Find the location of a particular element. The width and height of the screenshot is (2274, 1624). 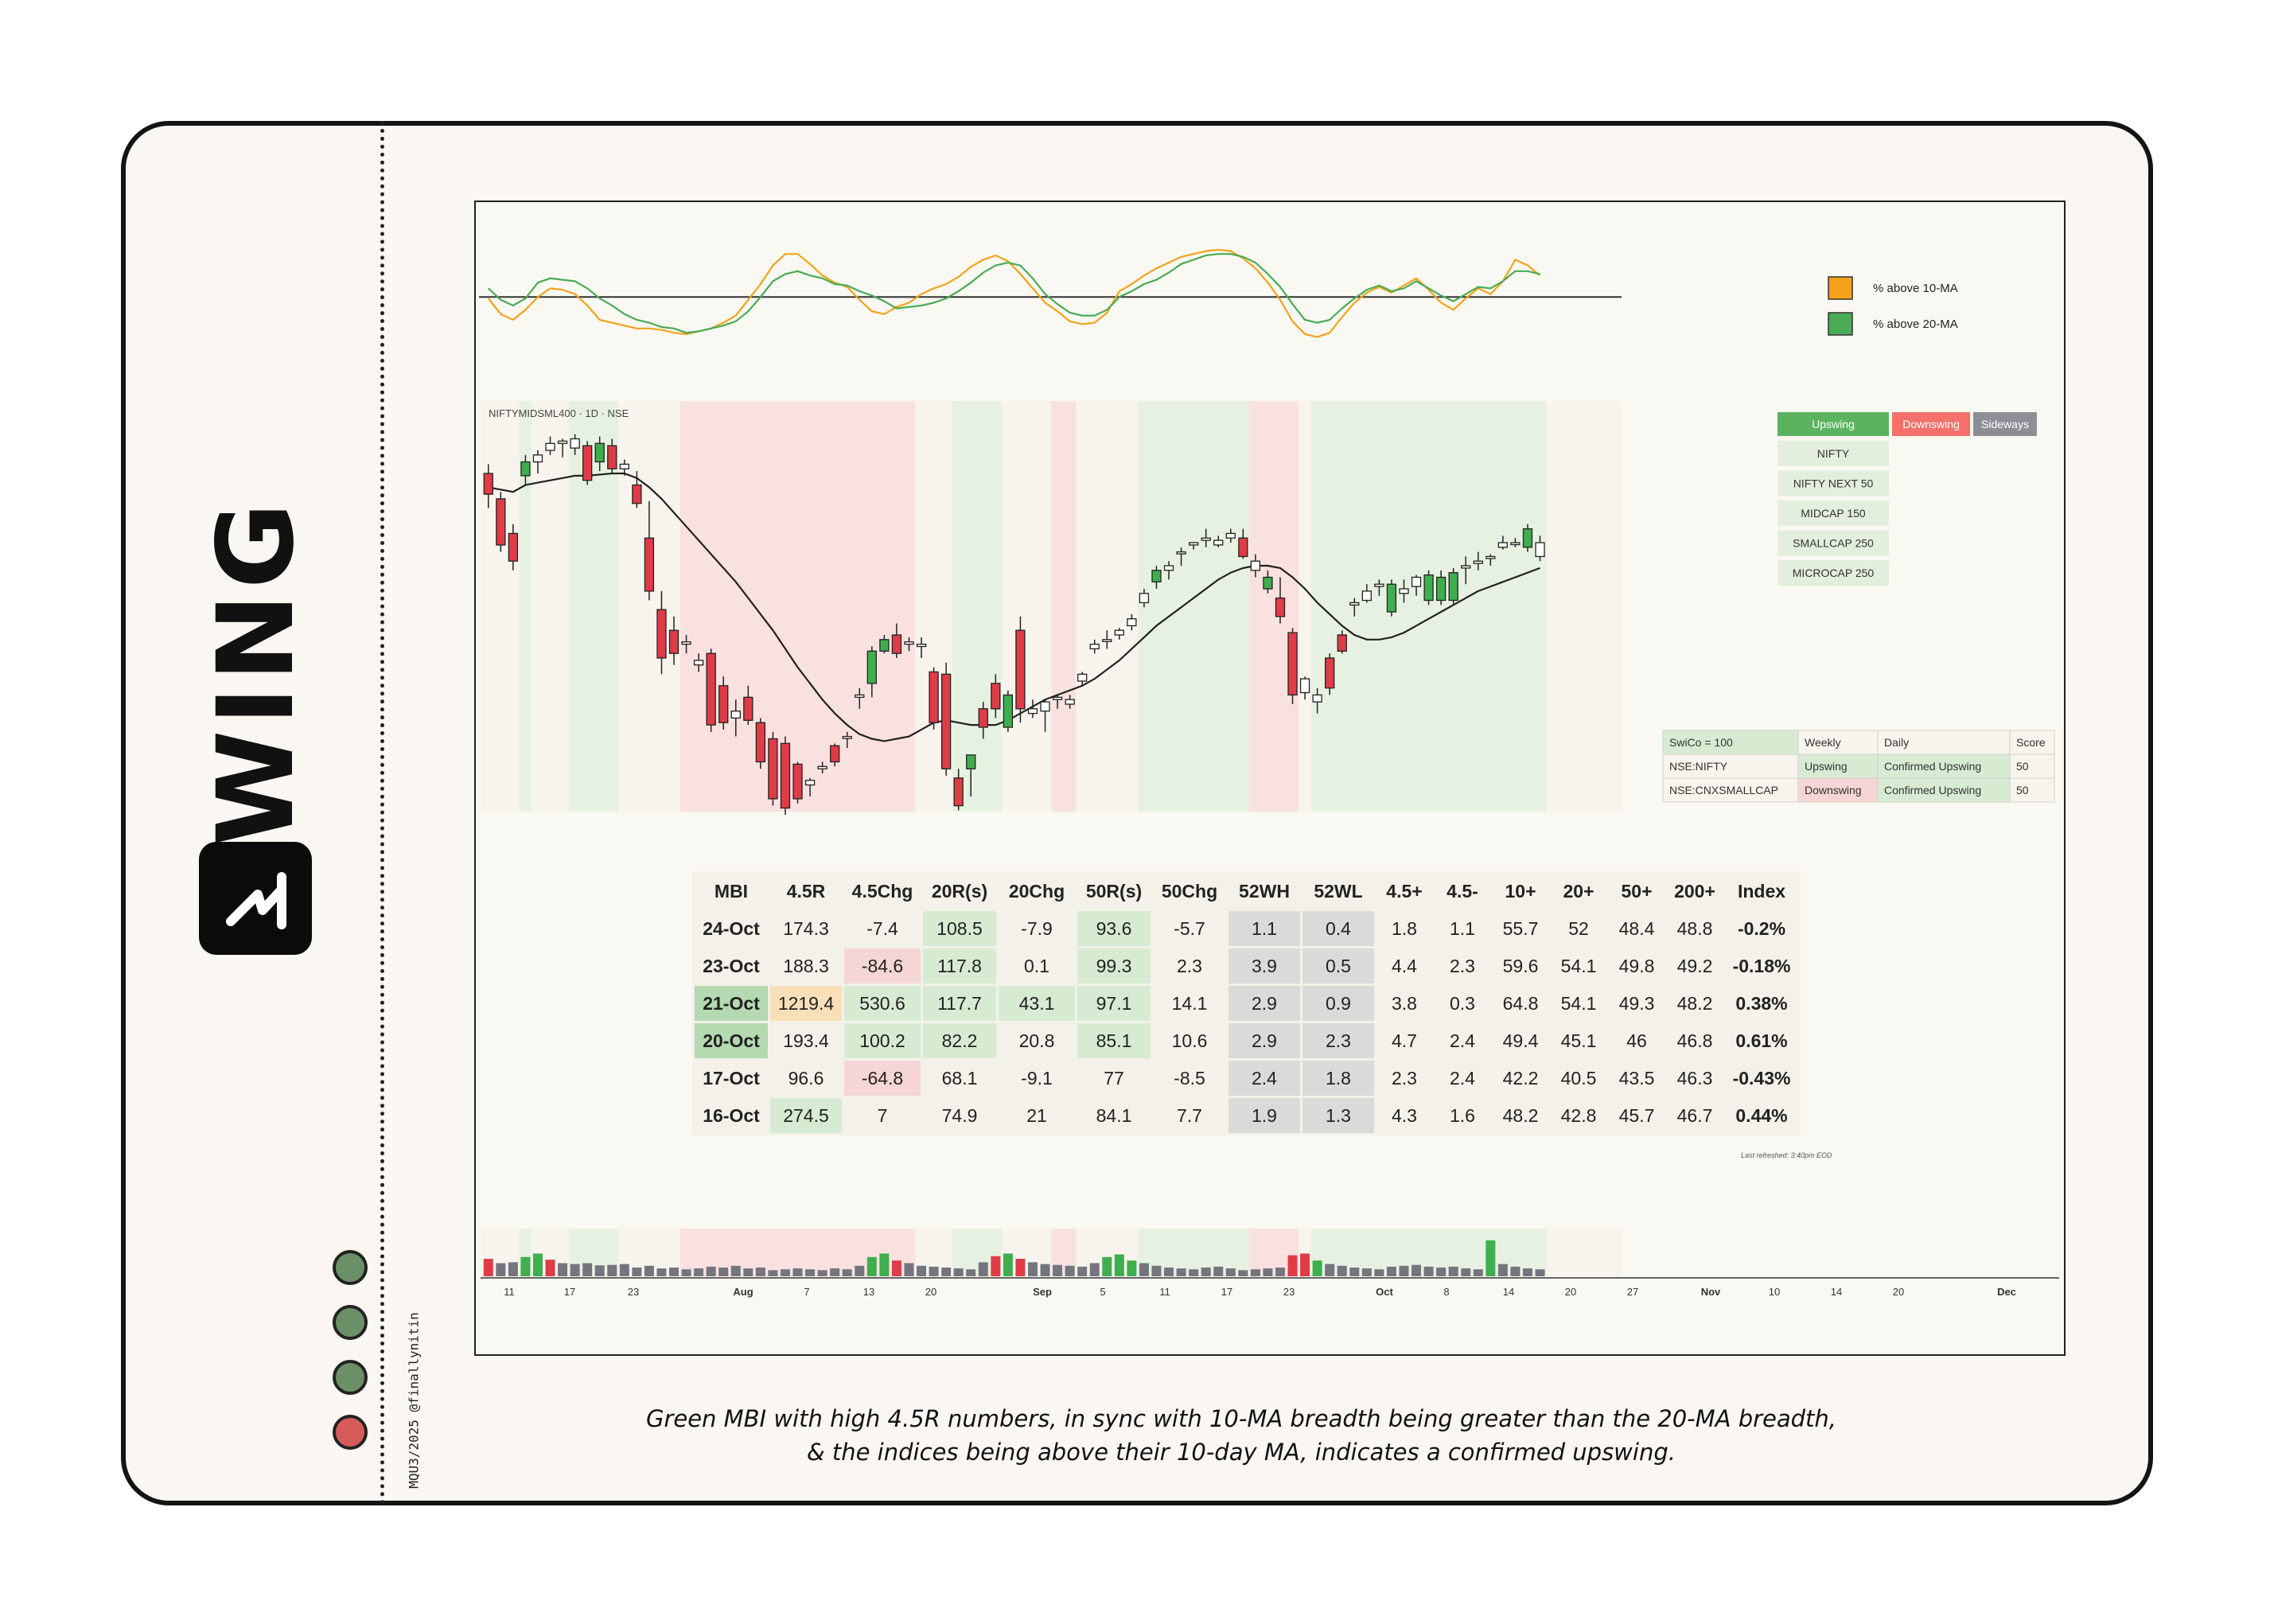

legend-swatch is located at coordinates (1841, 324).